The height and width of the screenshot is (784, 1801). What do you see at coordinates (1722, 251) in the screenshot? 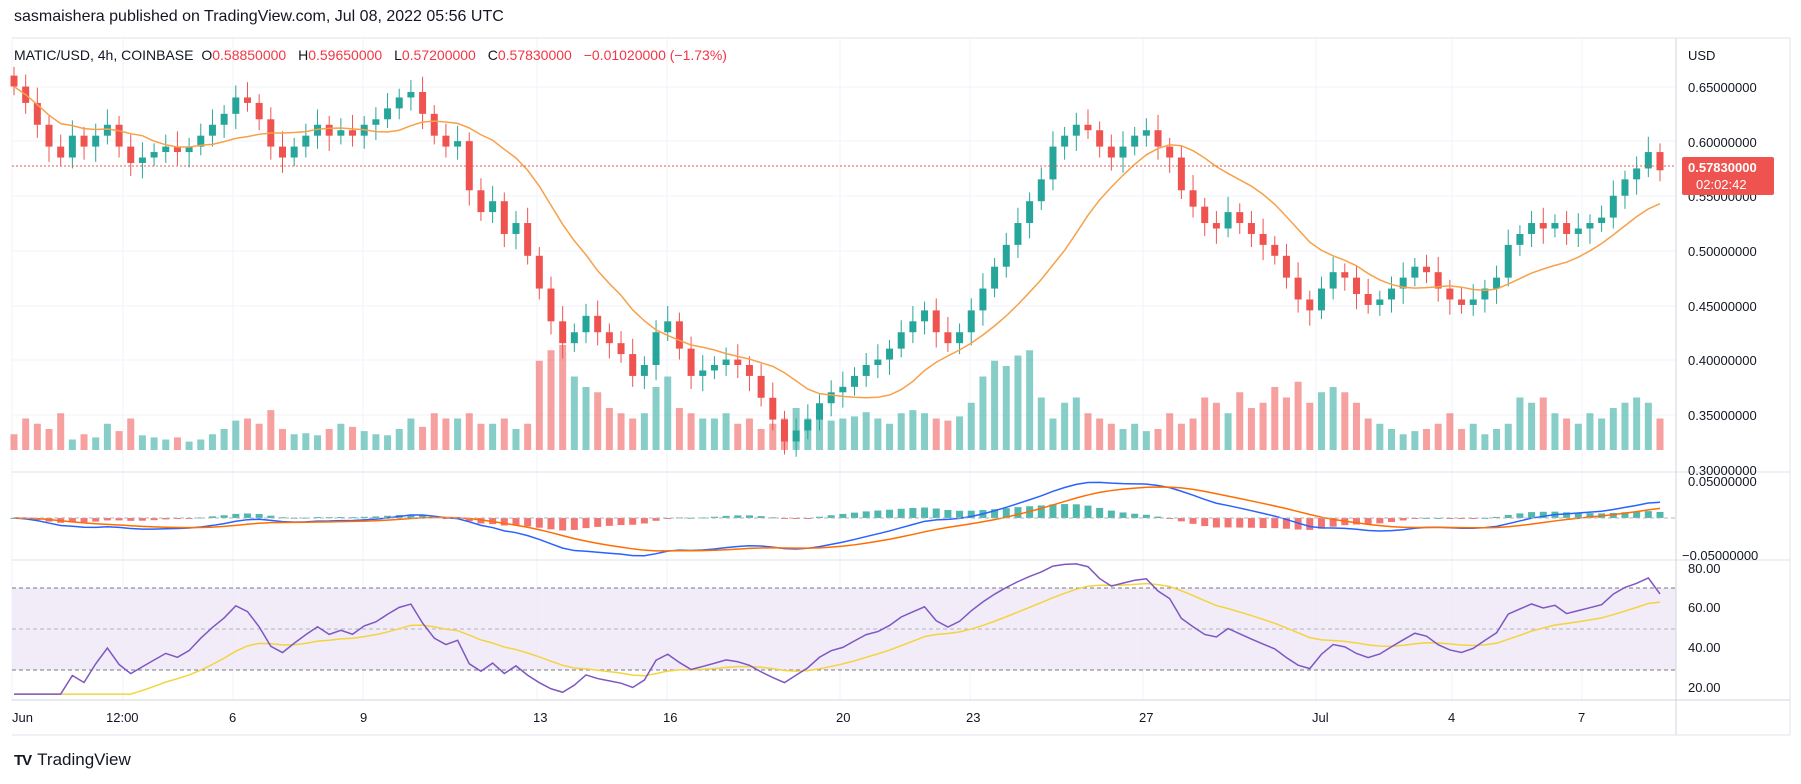
I see `price-tick: 0.50000000` at bounding box center [1722, 251].